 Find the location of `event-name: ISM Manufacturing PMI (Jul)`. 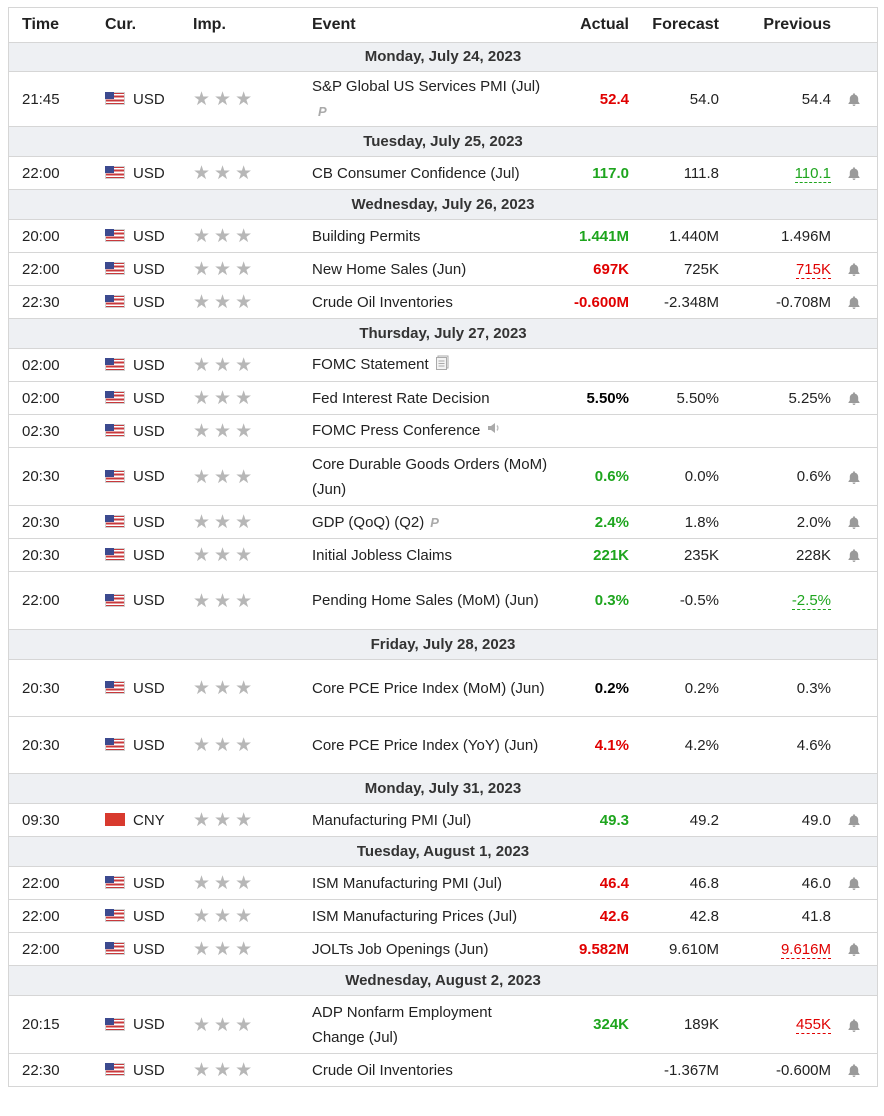

event-name: ISM Manufacturing PMI (Jul) is located at coordinates (434, 883).